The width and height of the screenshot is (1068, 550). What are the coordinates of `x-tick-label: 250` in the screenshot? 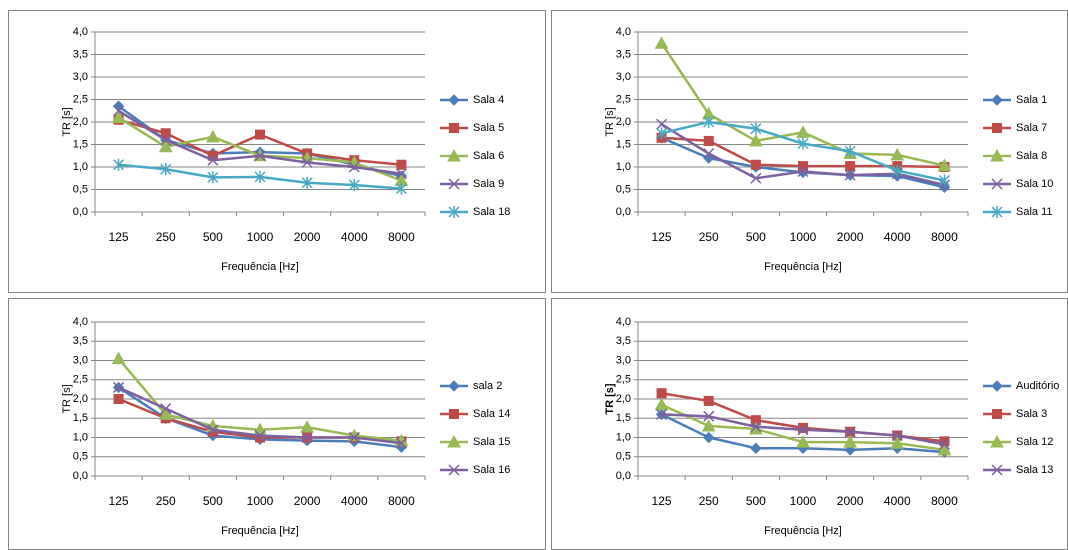 It's located at (709, 501).